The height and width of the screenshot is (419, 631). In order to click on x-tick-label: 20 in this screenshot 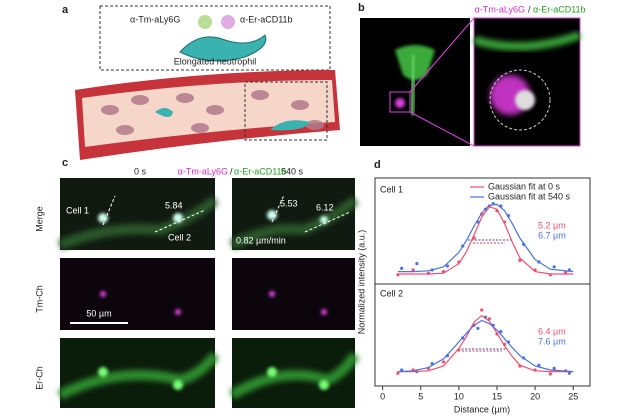, I will do `click(535, 396)`.